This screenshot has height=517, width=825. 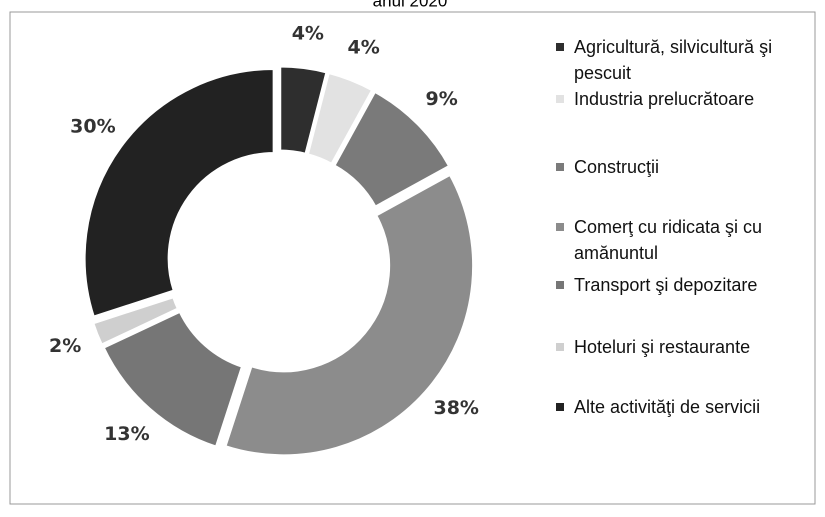 What do you see at coordinates (667, 407) in the screenshot?
I see `legend-label: Alte activităţi de servicii` at bounding box center [667, 407].